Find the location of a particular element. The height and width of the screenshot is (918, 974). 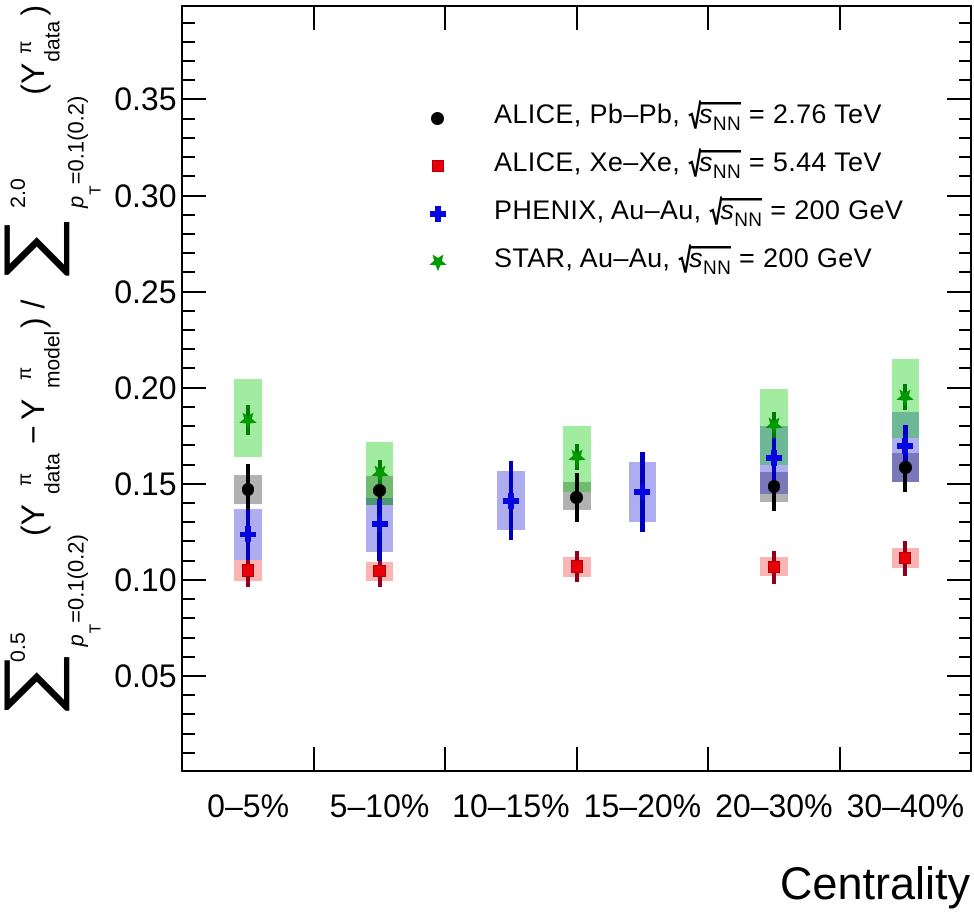

svg-text: Y is located at coordinates (33, 409).